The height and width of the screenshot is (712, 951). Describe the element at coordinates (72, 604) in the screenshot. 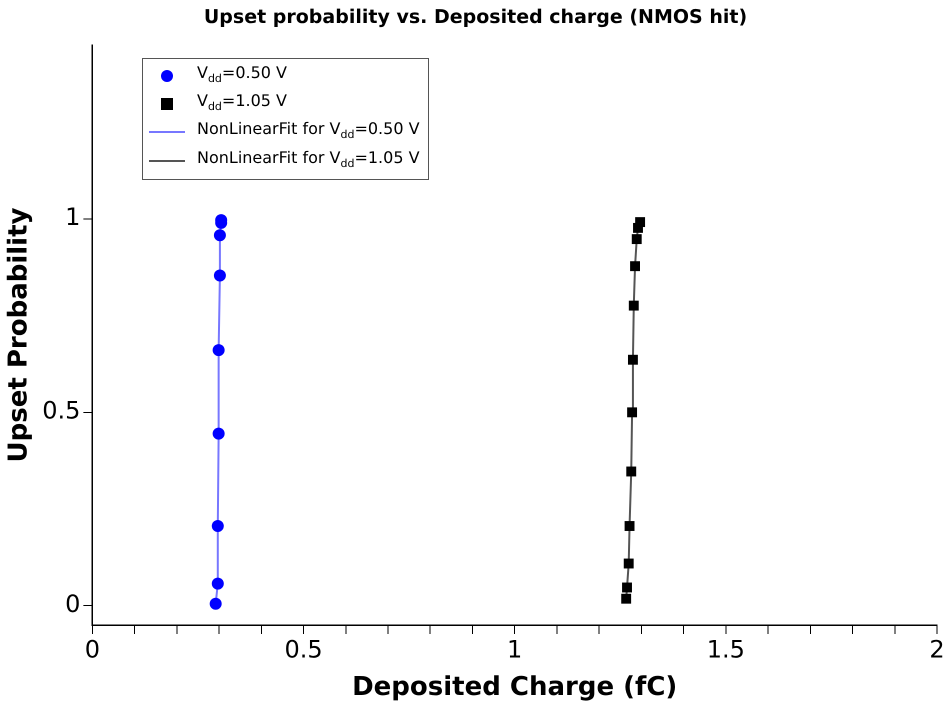

I see `y-tick-label: 0` at that location.